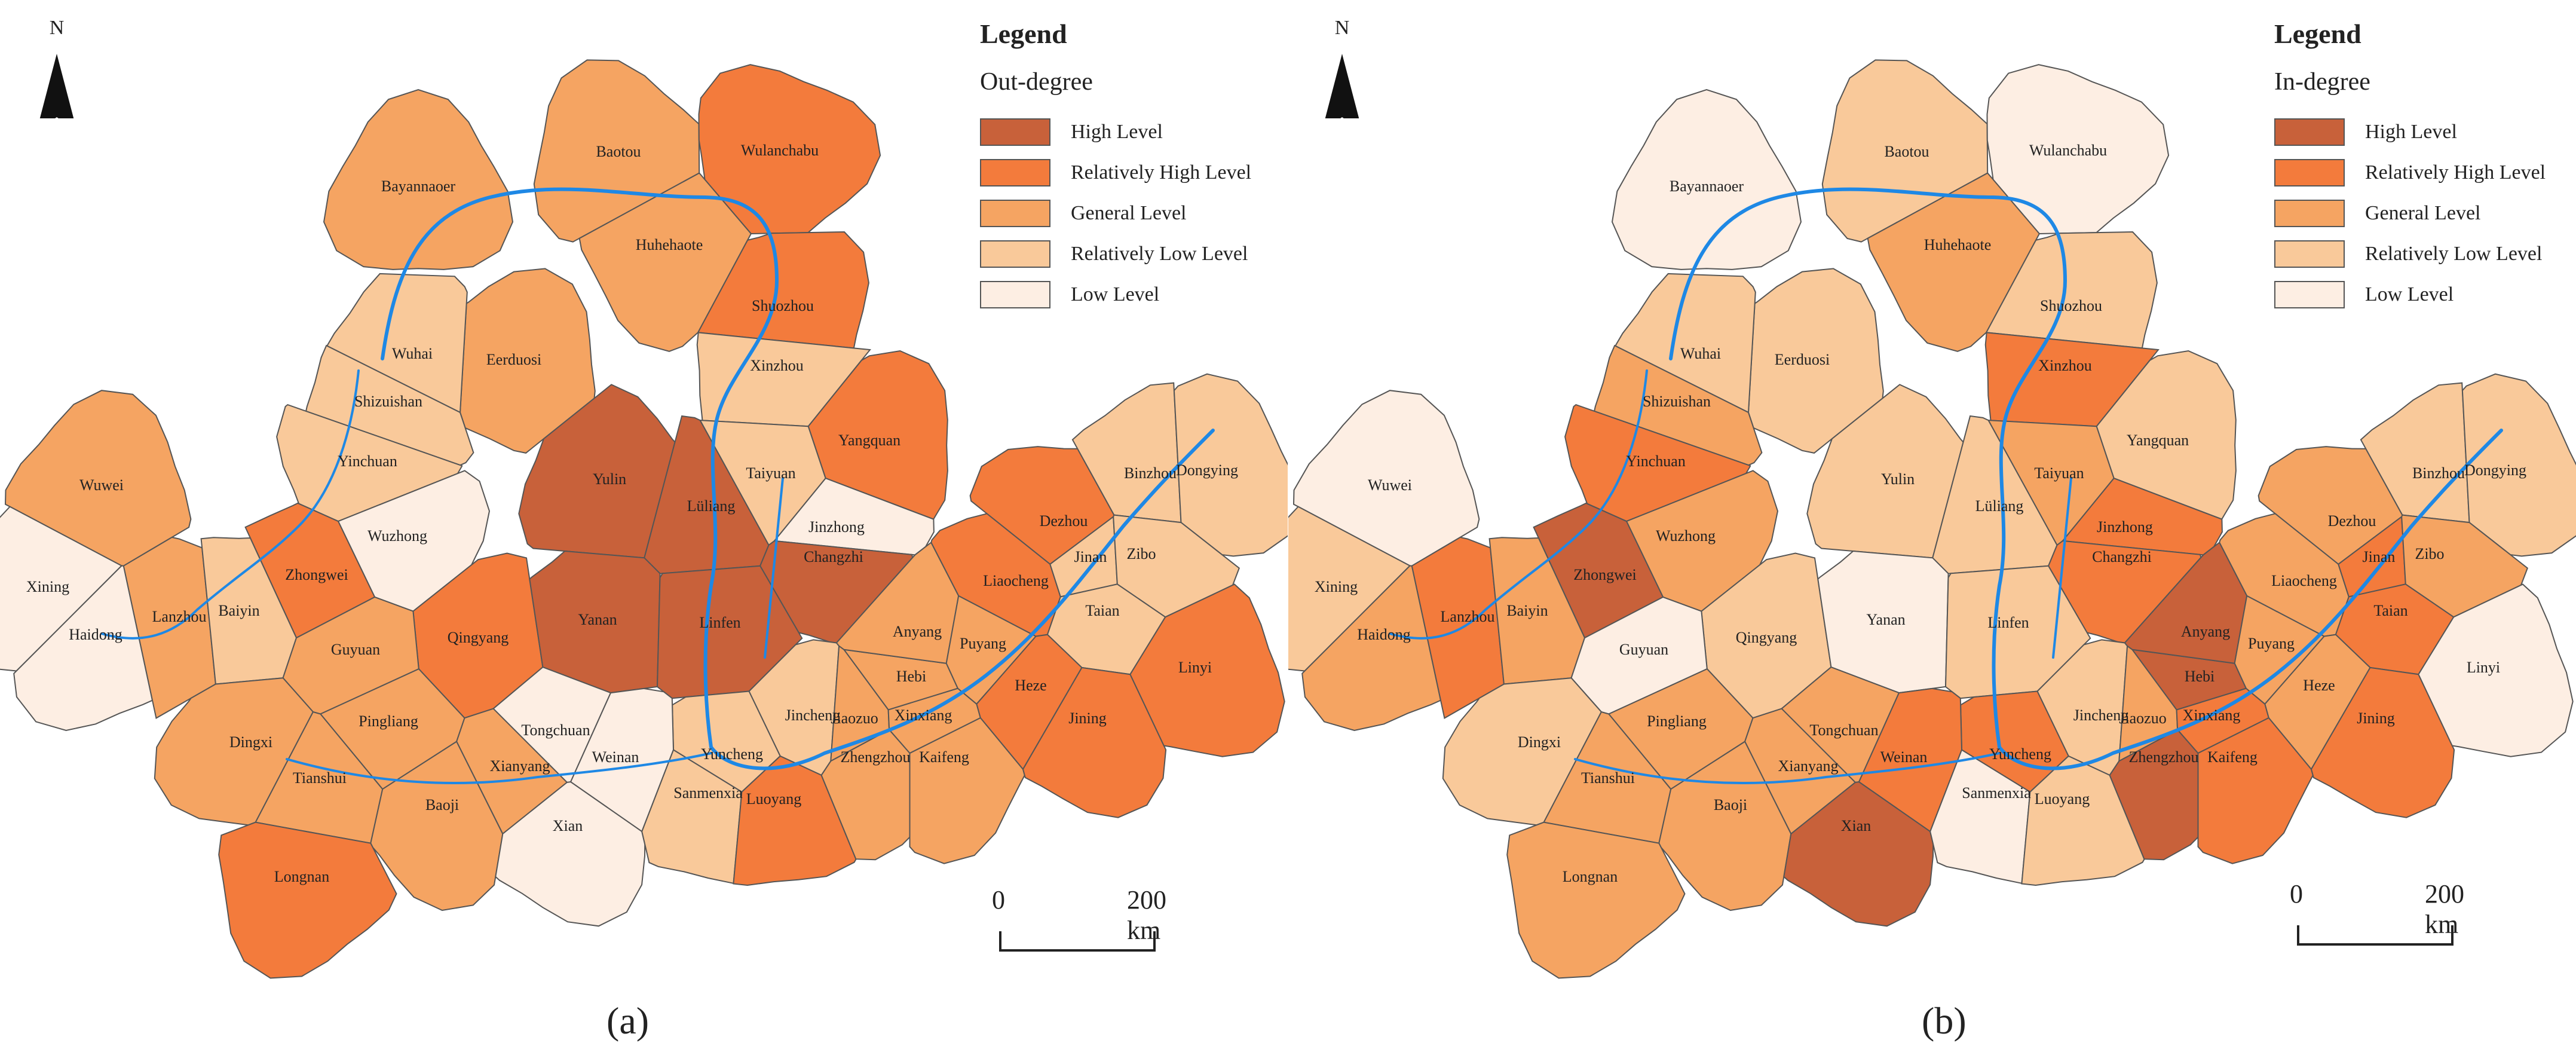 The width and height of the screenshot is (2576, 1055). I want to click on region-label: Yinchuan, so click(368, 461).